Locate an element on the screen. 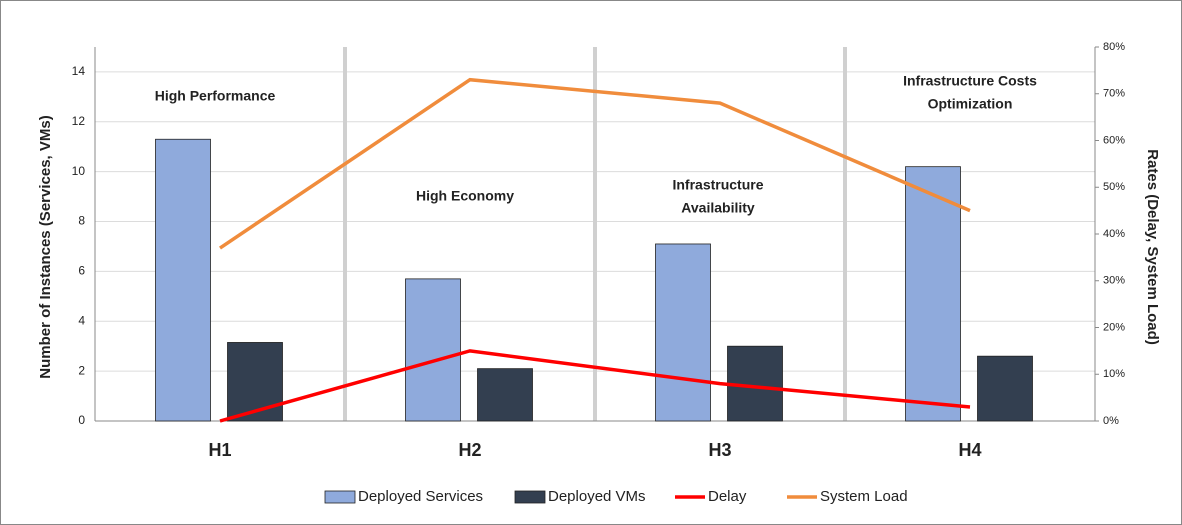 This screenshot has width=1182, height=525. x-tick-label: H3 is located at coordinates (719, 450).